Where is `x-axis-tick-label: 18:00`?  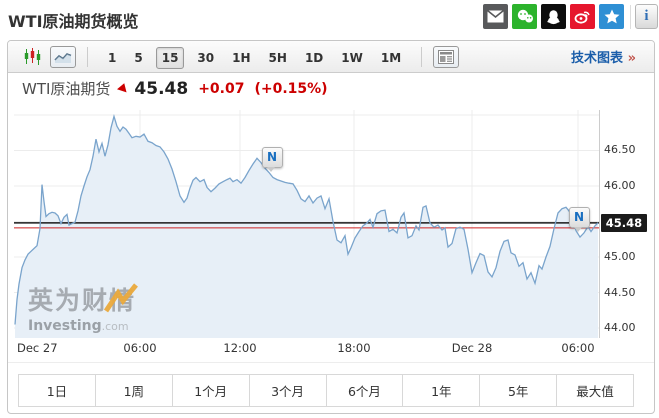 x-axis-tick-label: 18:00 is located at coordinates (354, 348).